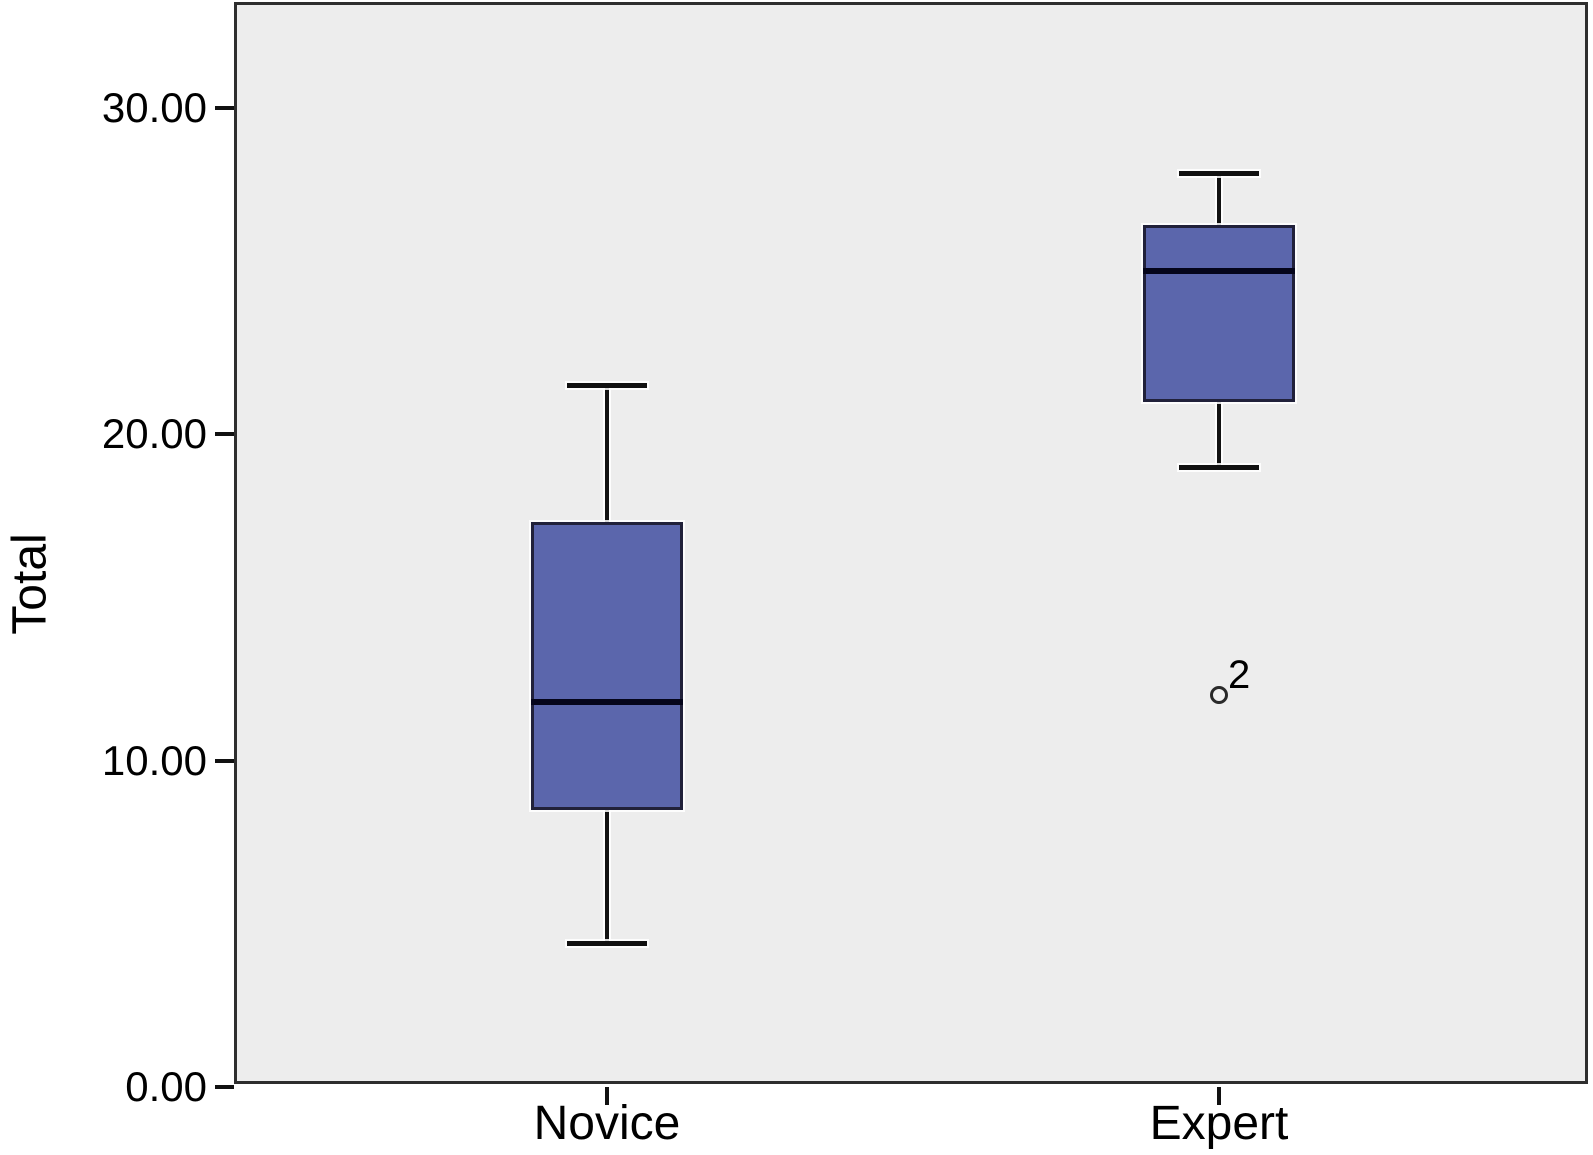 This screenshot has width=1593, height=1155. What do you see at coordinates (154, 107) in the screenshot?
I see `y-axis-tick-label: 30.00` at bounding box center [154, 107].